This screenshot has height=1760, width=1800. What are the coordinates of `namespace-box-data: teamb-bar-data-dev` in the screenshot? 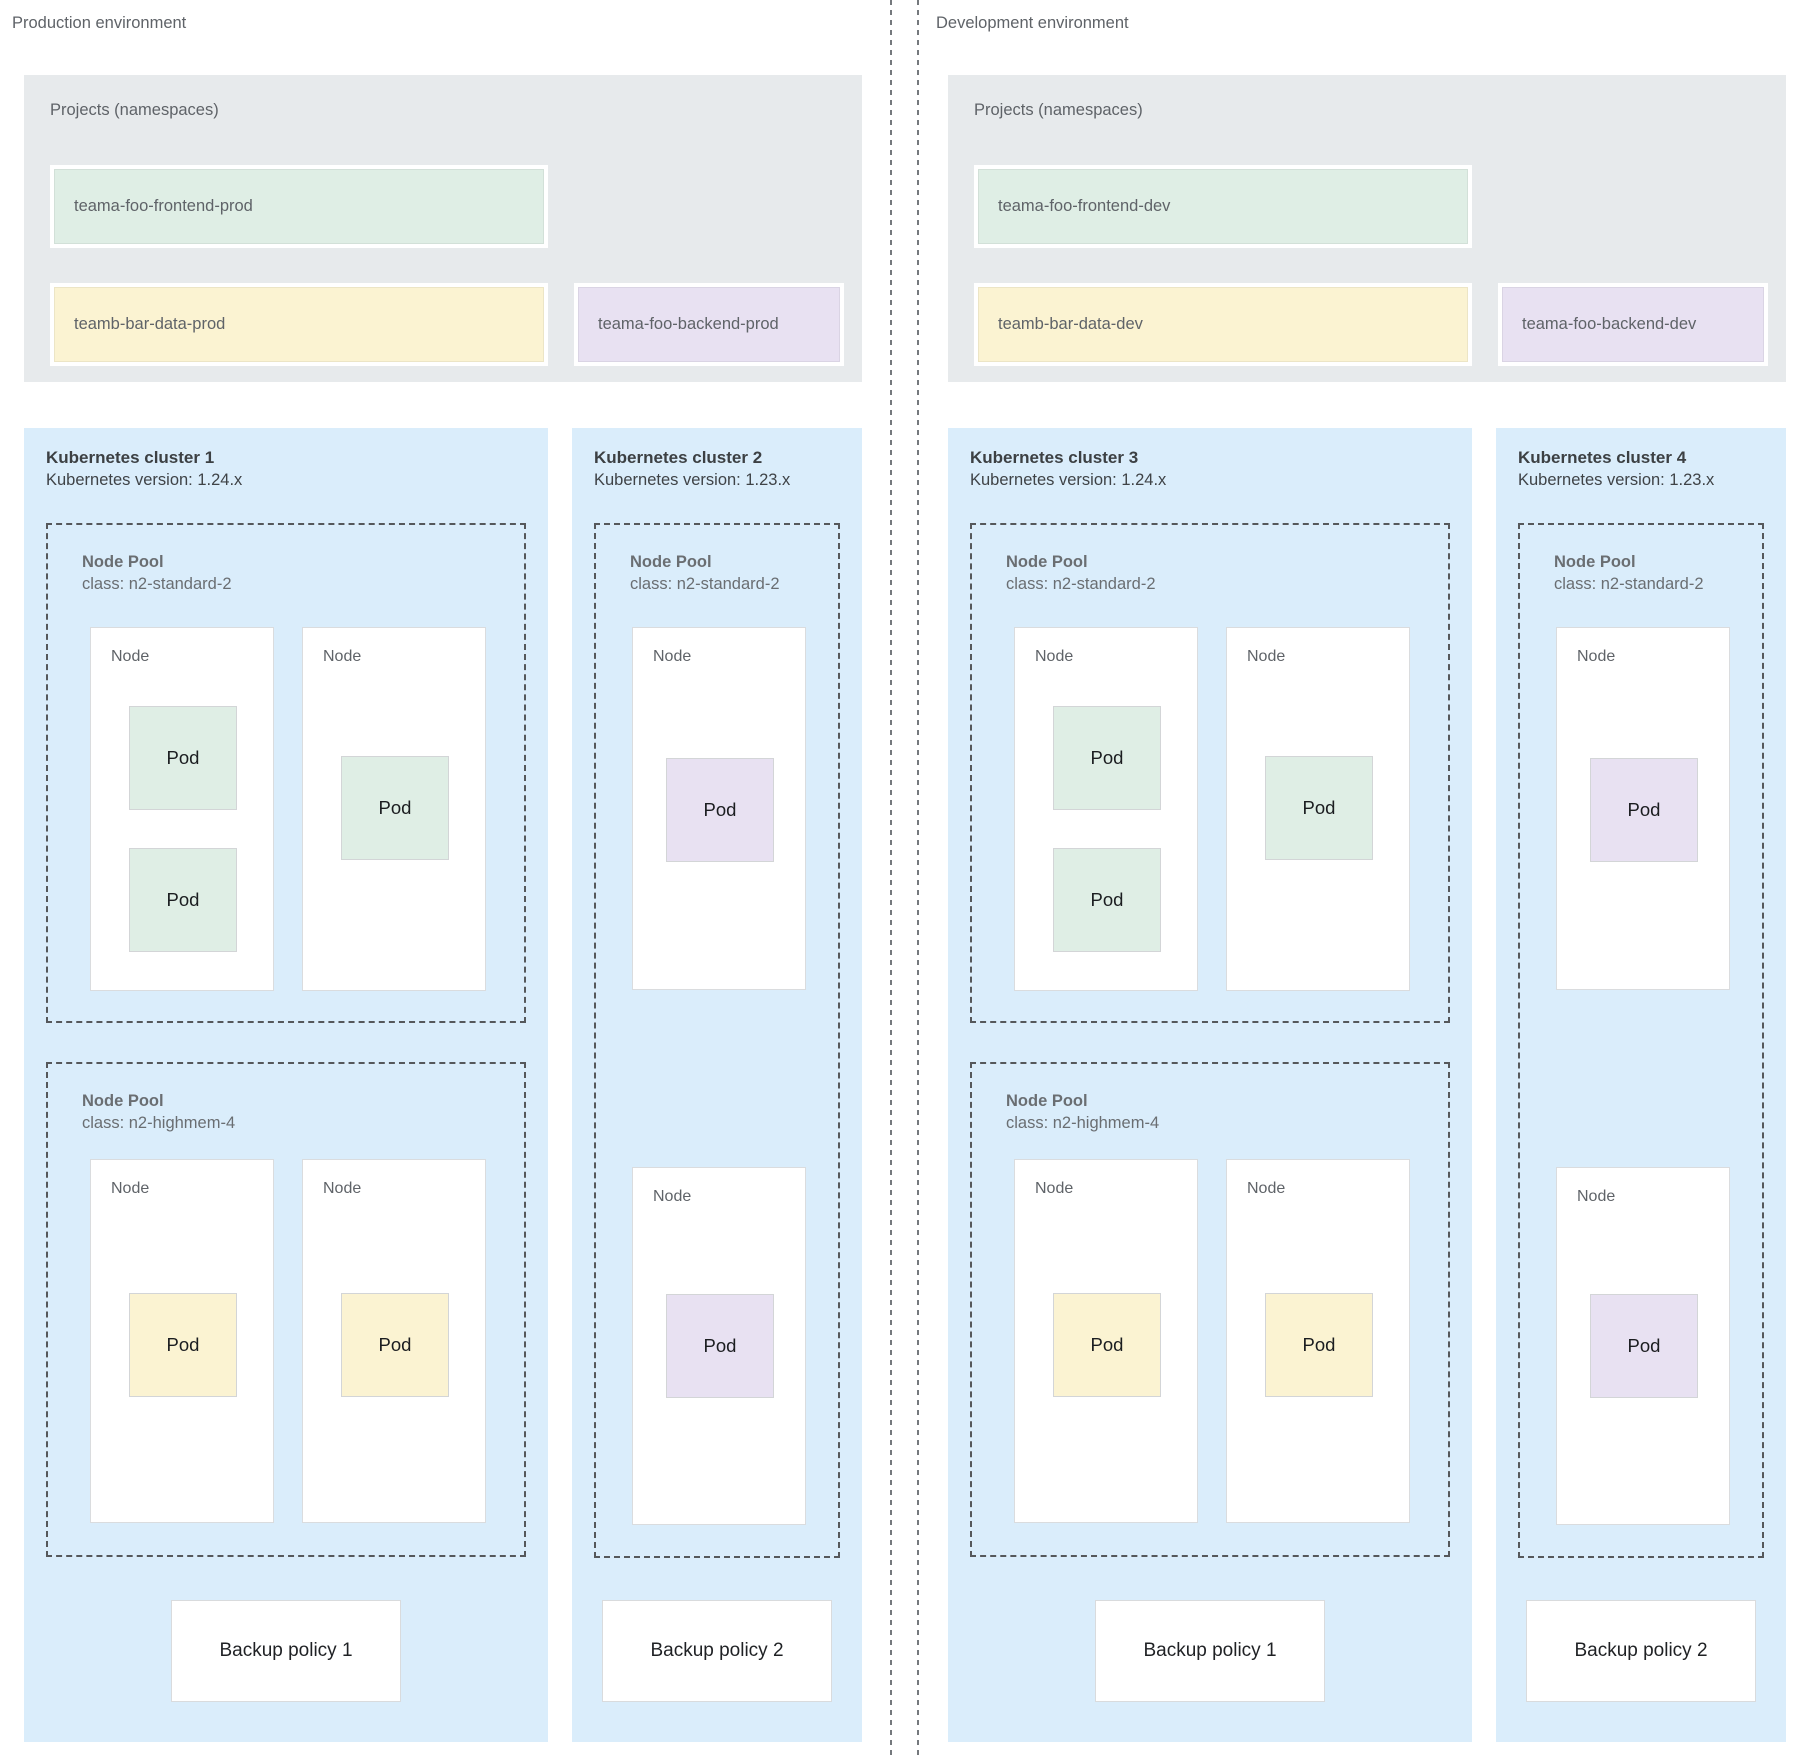 It's located at (1223, 324).